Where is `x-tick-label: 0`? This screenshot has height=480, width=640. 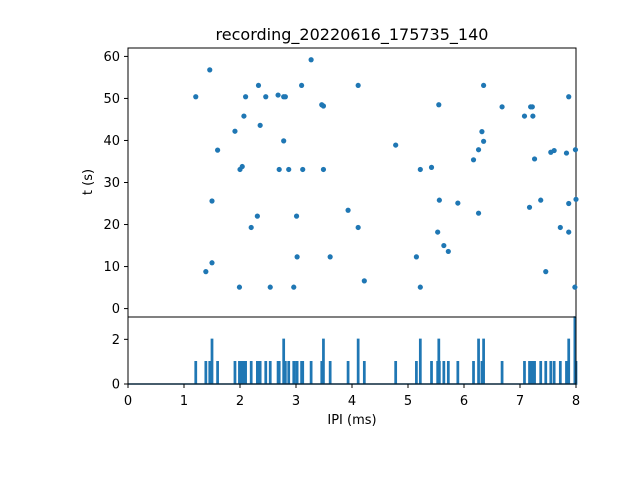
x-tick-label: 0 is located at coordinates (128, 401).